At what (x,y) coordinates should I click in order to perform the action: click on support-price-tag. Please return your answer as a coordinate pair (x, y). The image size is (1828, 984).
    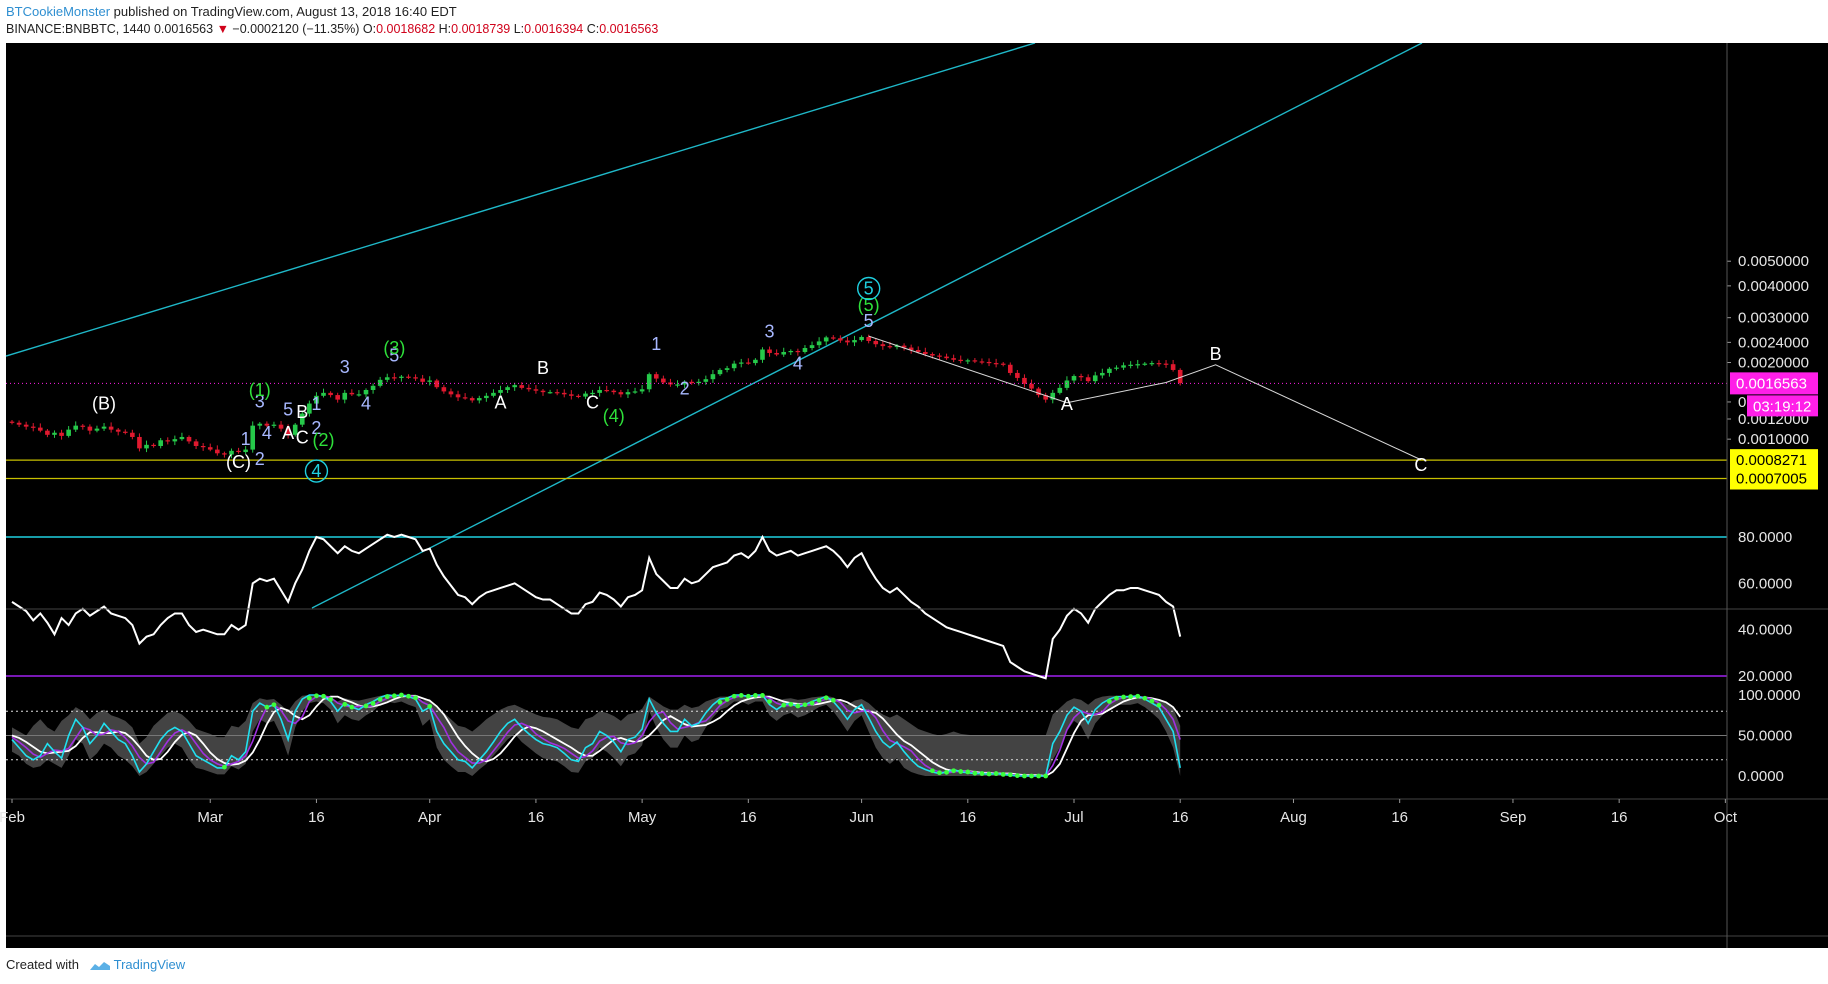
    Looking at the image, I should click on (1774, 460).